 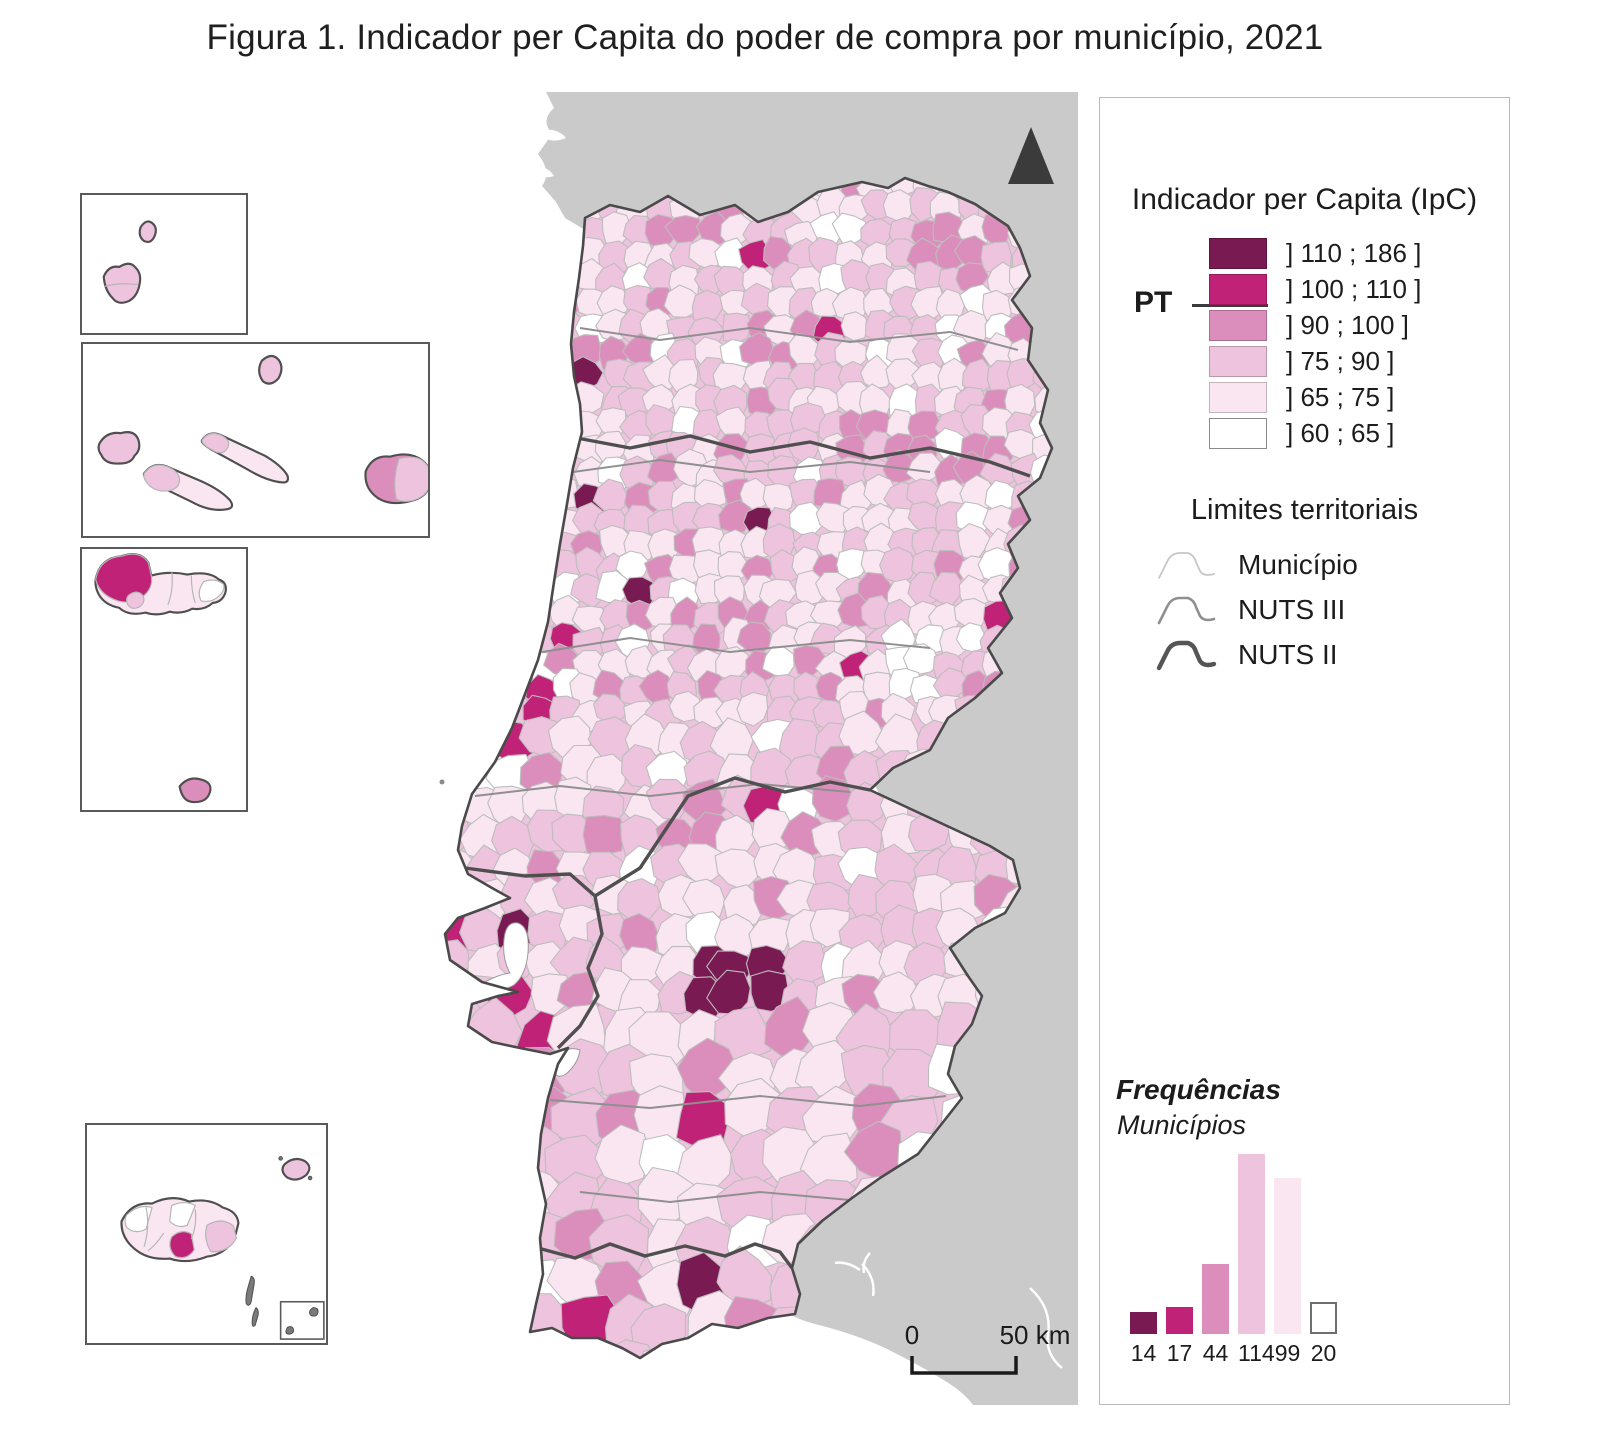 I want to click on madeira-nw-municipality, so click(x=138, y=1219).